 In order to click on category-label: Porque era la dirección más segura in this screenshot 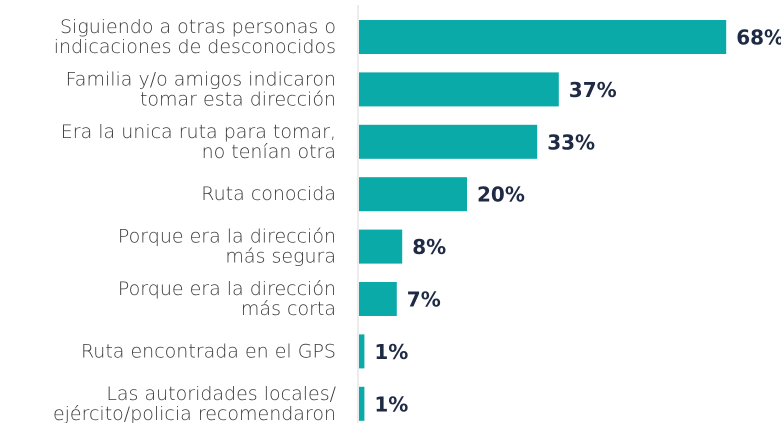, I will do `click(227, 246)`.